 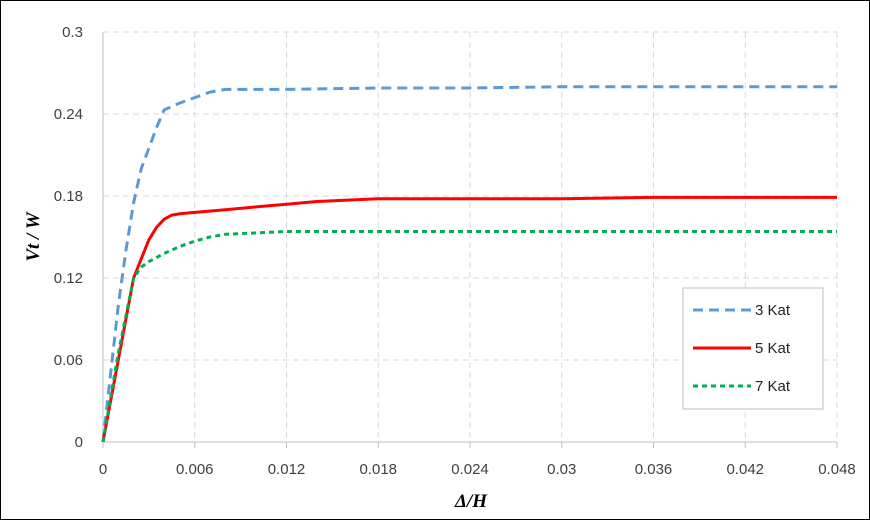 What do you see at coordinates (195, 469) in the screenshot?
I see `x-tick-label: 0.006` at bounding box center [195, 469].